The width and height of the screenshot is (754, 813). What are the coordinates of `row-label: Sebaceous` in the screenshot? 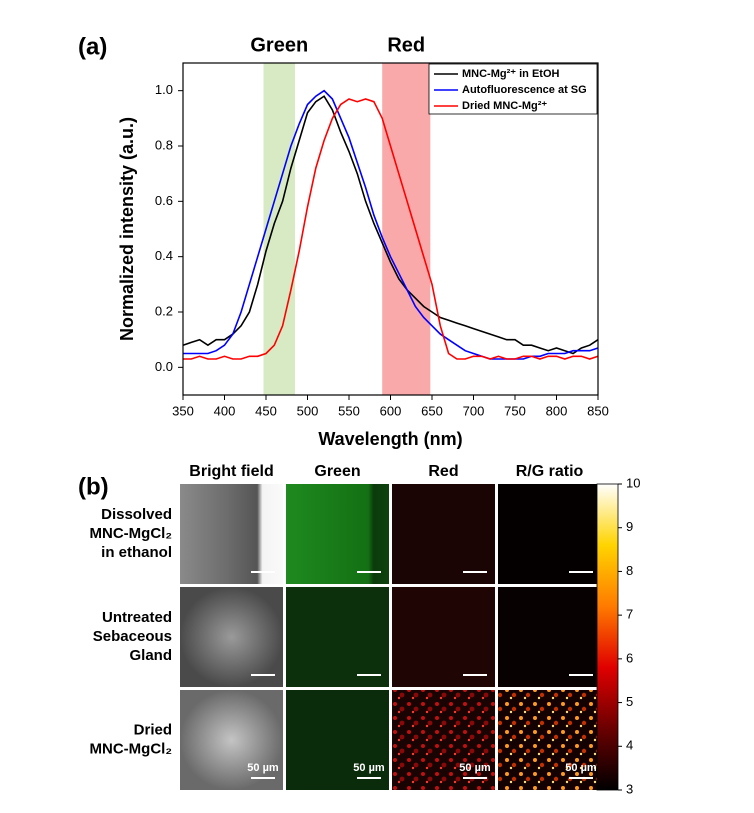 It's located at (132, 636).